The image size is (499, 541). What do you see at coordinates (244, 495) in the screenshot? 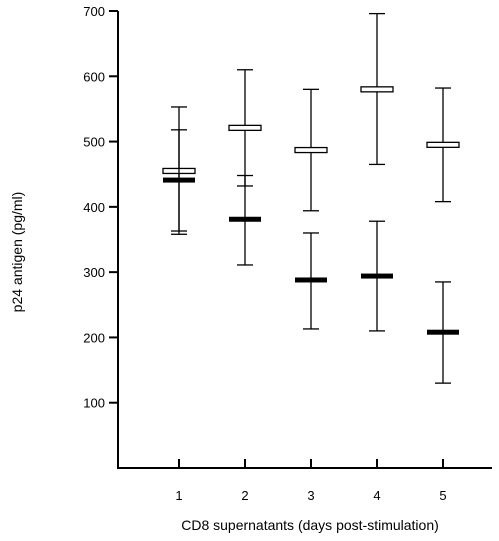
I see `x-tick-label: 2` at bounding box center [244, 495].